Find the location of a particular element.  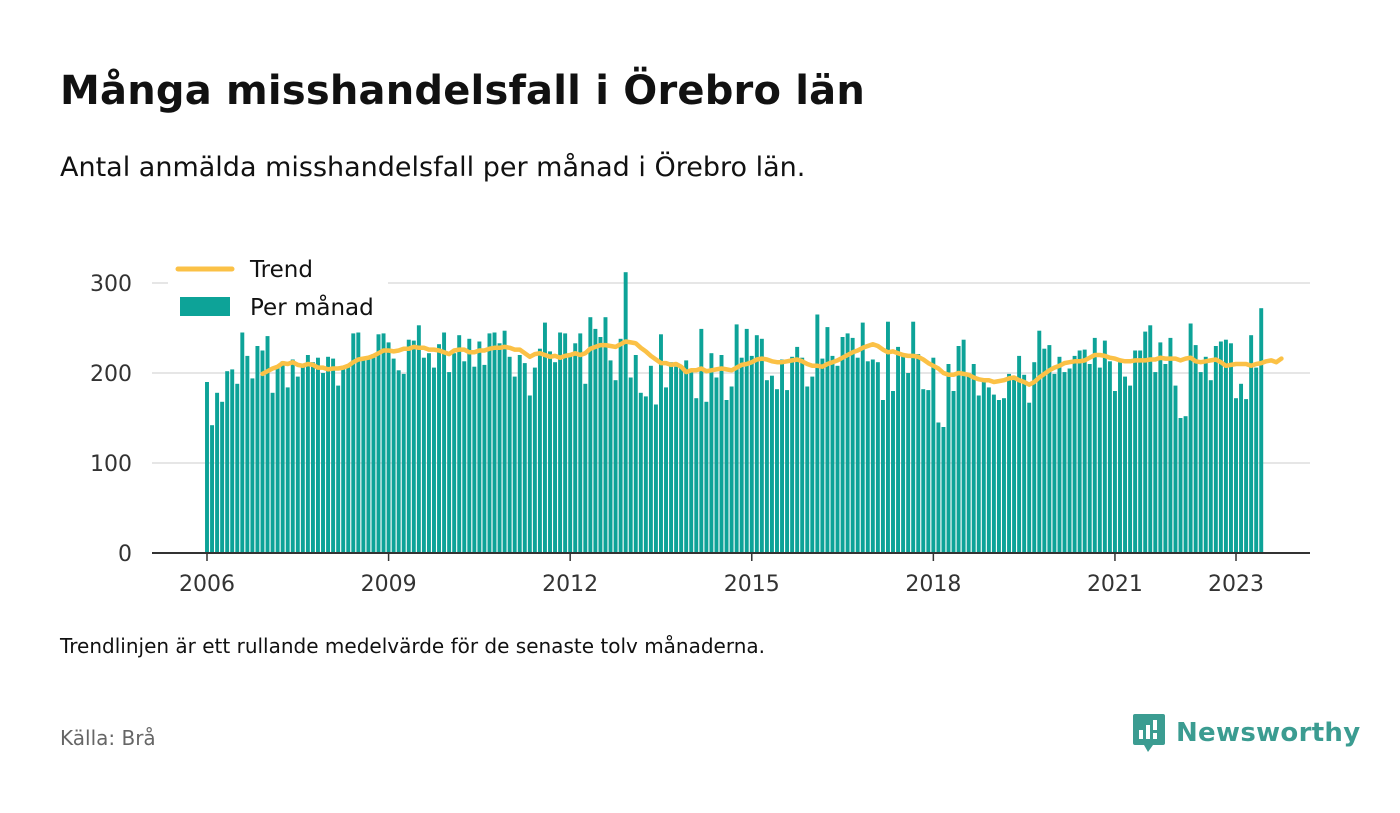

x-tick-label: 2018 is located at coordinates (933, 584).